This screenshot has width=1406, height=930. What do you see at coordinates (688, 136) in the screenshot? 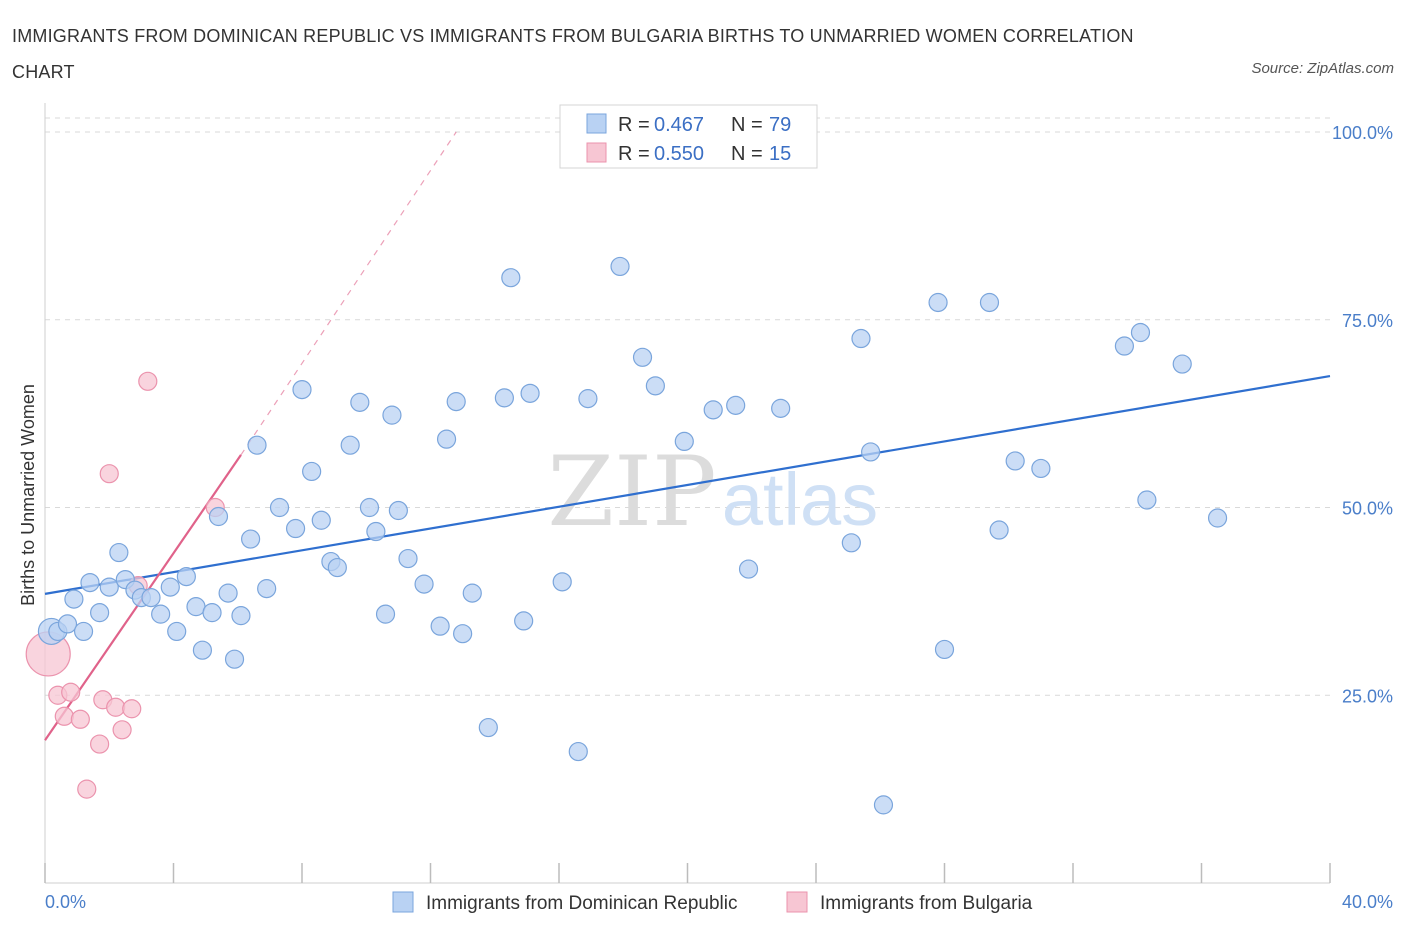
I see `stats-legend: R = 0.467 N = 79 R = 0.550 N = 15` at bounding box center [688, 136].